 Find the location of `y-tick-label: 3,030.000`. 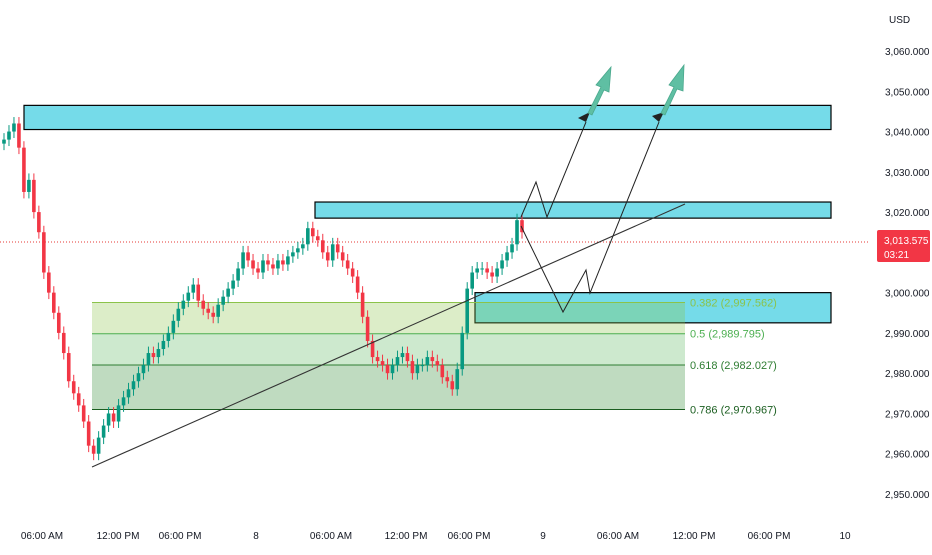

y-tick-label: 3,030.000 is located at coordinates (907, 173).